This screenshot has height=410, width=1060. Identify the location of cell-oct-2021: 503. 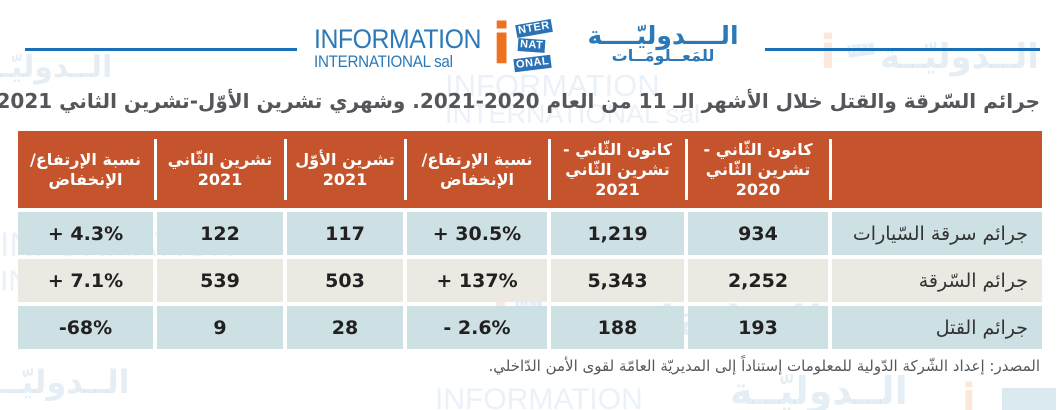
(345, 280).